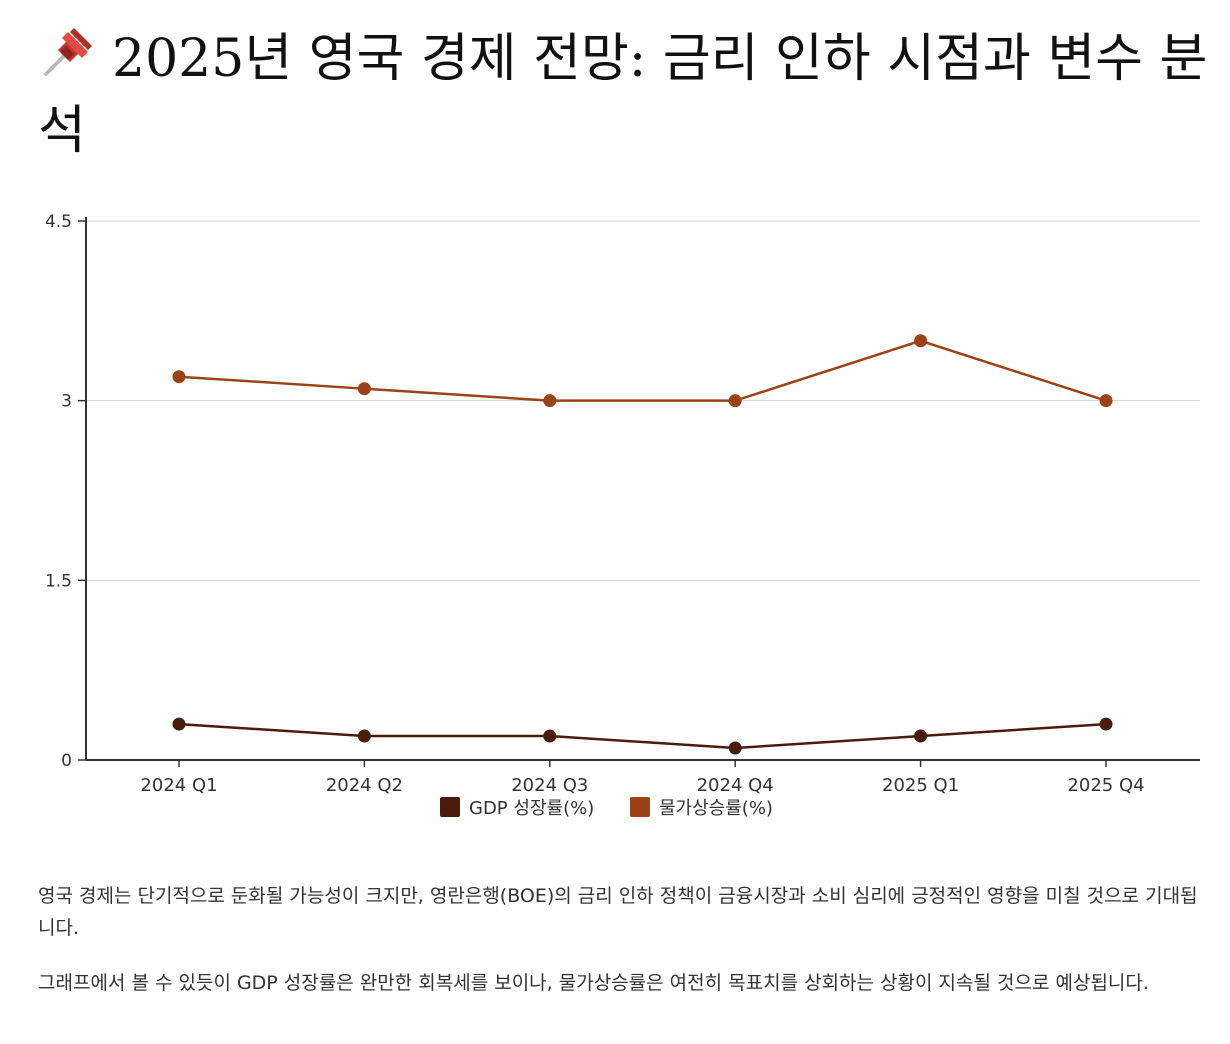  I want to click on x-tick-label: 2024 Q4, so click(735, 785).